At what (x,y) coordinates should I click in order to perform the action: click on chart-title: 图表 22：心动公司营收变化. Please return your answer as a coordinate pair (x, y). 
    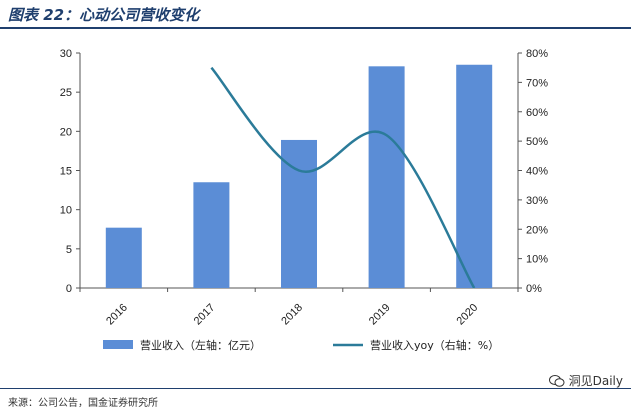
    Looking at the image, I should click on (104, 15).